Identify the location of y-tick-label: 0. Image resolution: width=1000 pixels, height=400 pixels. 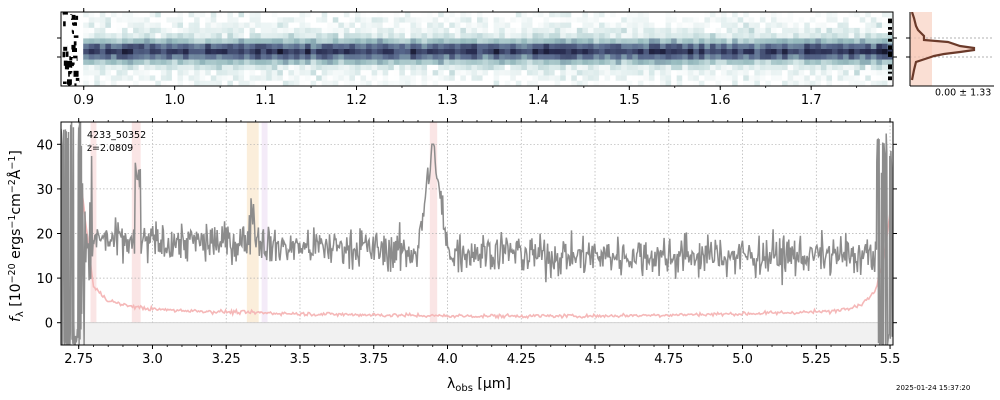
(49, 324).